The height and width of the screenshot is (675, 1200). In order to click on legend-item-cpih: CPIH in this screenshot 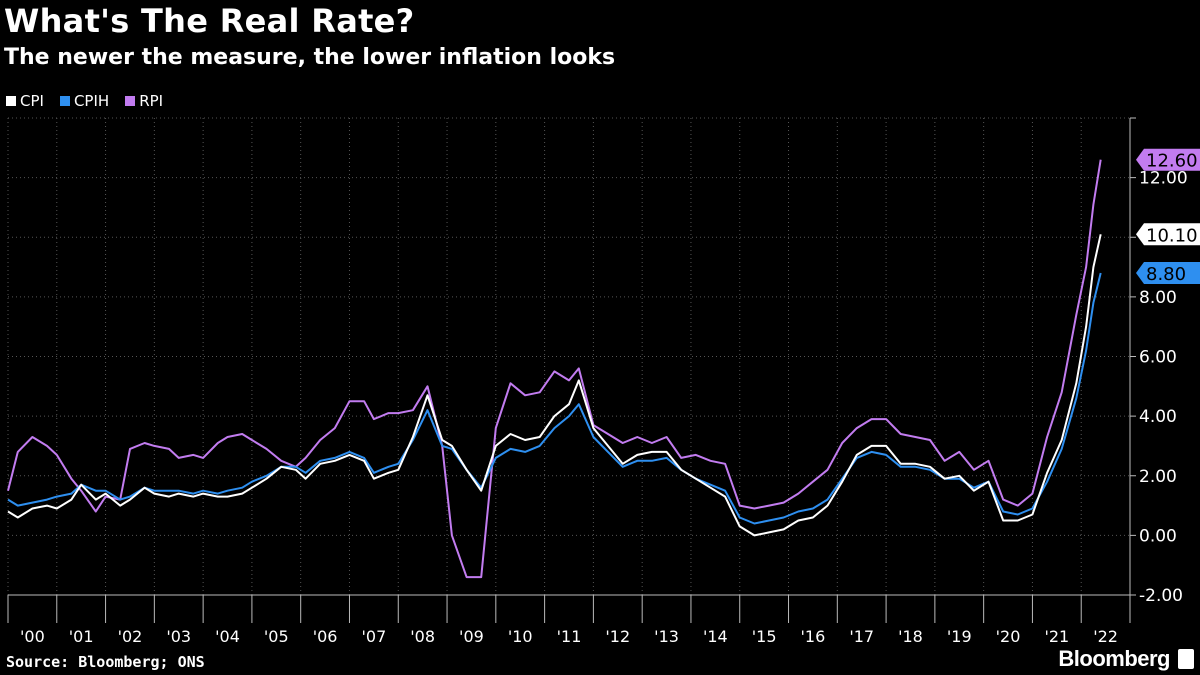, I will do `click(84, 101)`.